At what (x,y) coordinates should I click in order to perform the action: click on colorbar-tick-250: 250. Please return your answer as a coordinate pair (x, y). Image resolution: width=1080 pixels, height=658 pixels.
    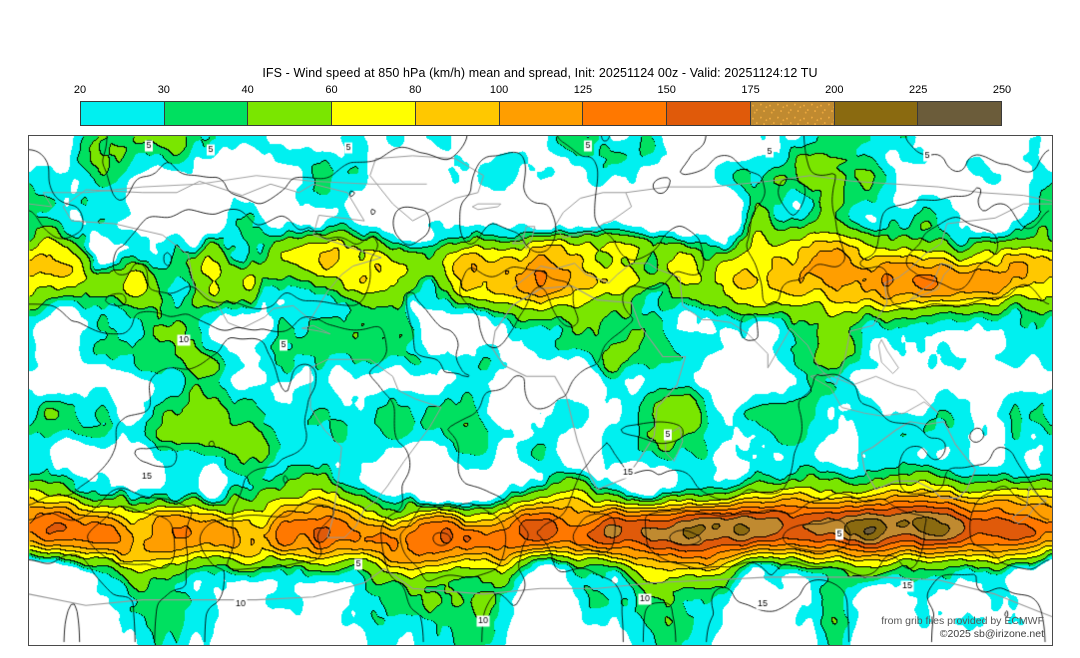
    Looking at the image, I should click on (1002, 90).